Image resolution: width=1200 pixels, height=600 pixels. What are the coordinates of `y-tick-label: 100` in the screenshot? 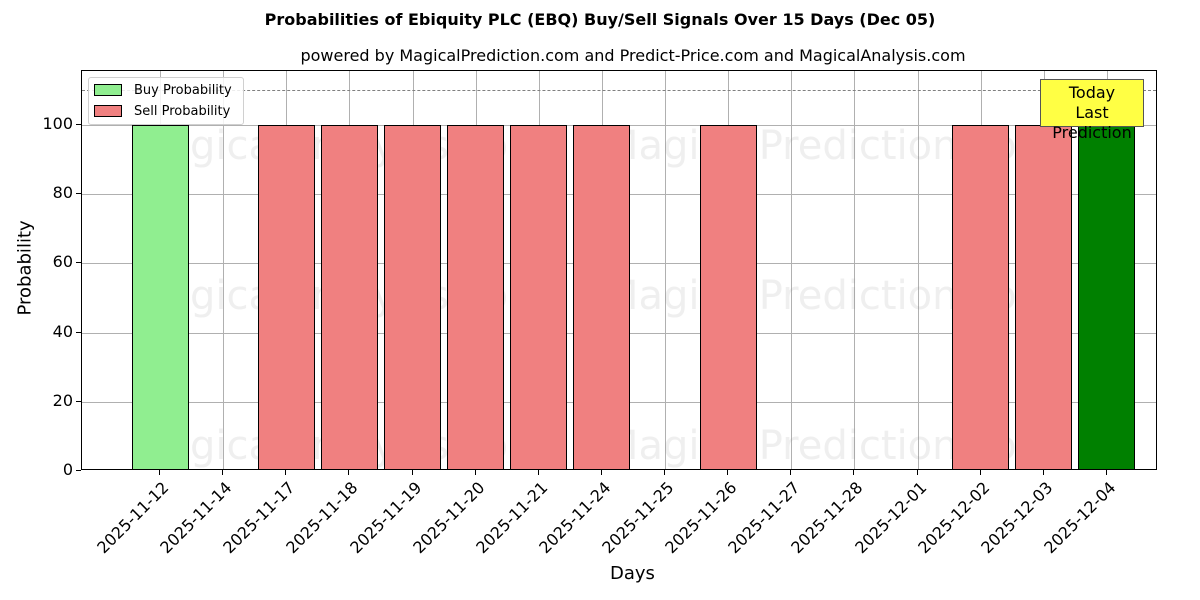 It's located at (57, 123).